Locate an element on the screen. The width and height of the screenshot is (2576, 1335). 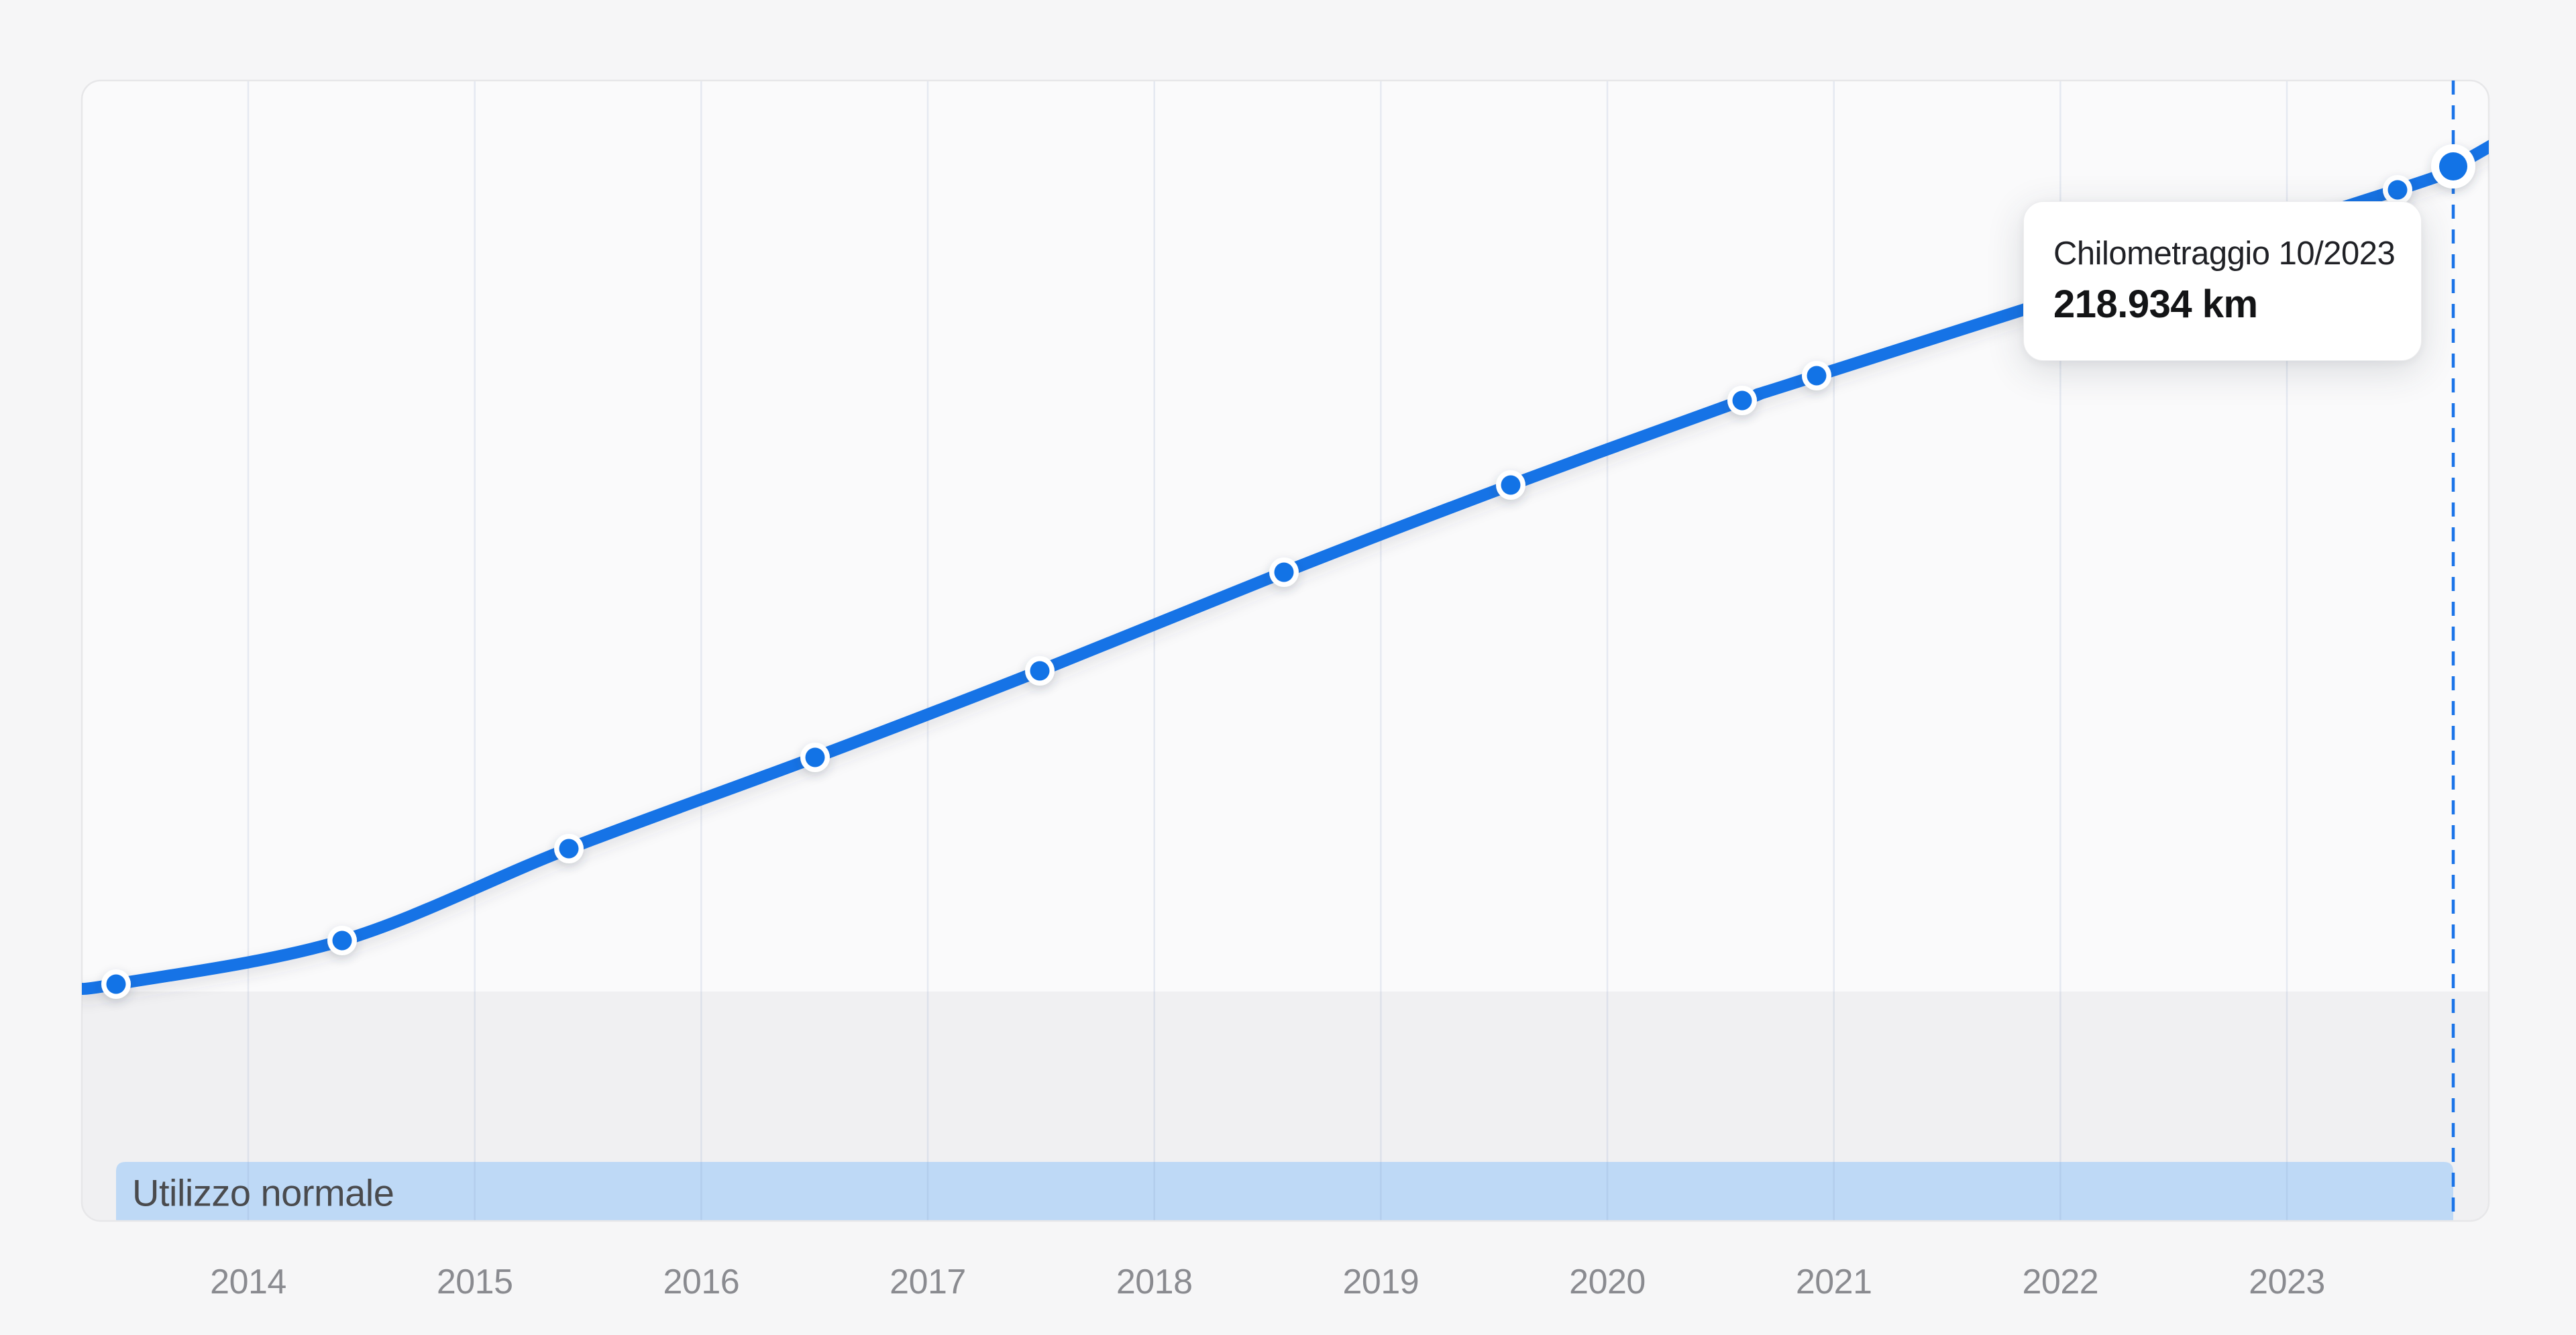
x-axis-tick-label-2023: 2023 is located at coordinates (2287, 1282).